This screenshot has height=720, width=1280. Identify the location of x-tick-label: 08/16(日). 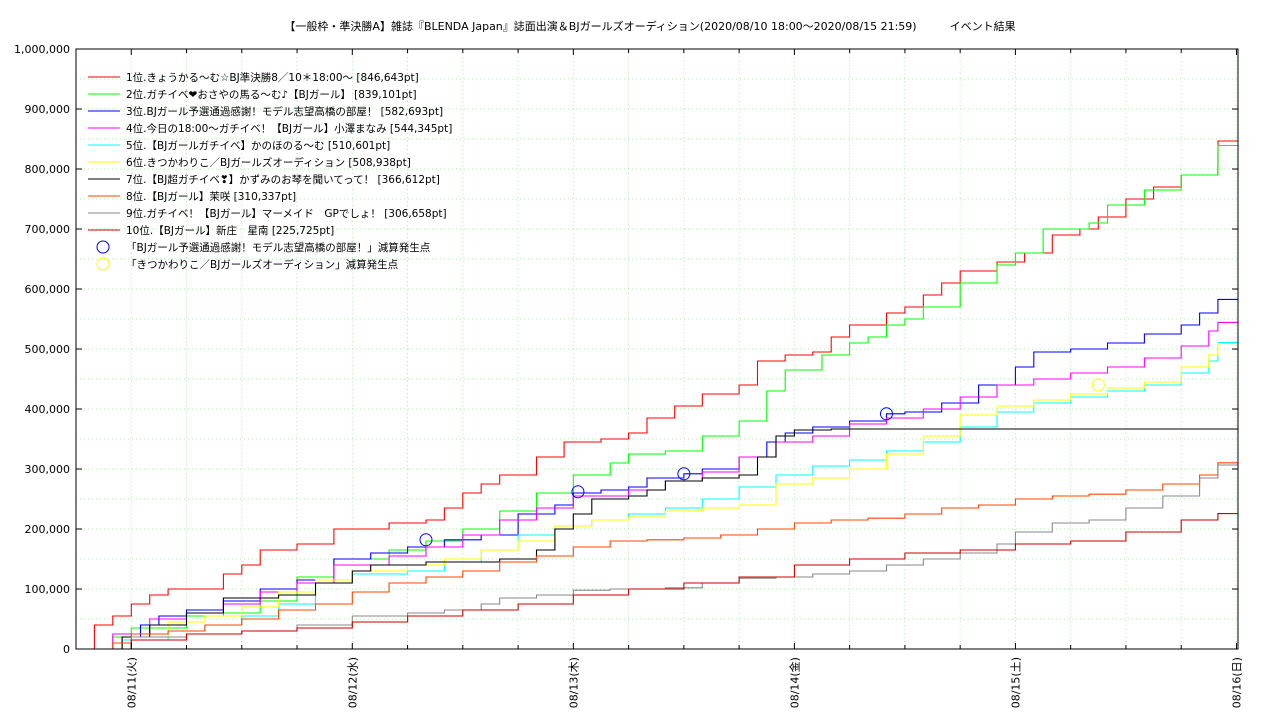
(1236, 682).